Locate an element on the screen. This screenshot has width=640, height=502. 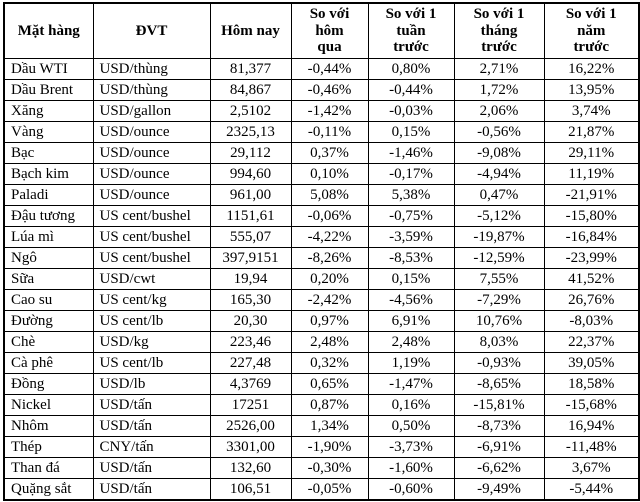
cell-vs-year: -21,91% is located at coordinates (591, 195).